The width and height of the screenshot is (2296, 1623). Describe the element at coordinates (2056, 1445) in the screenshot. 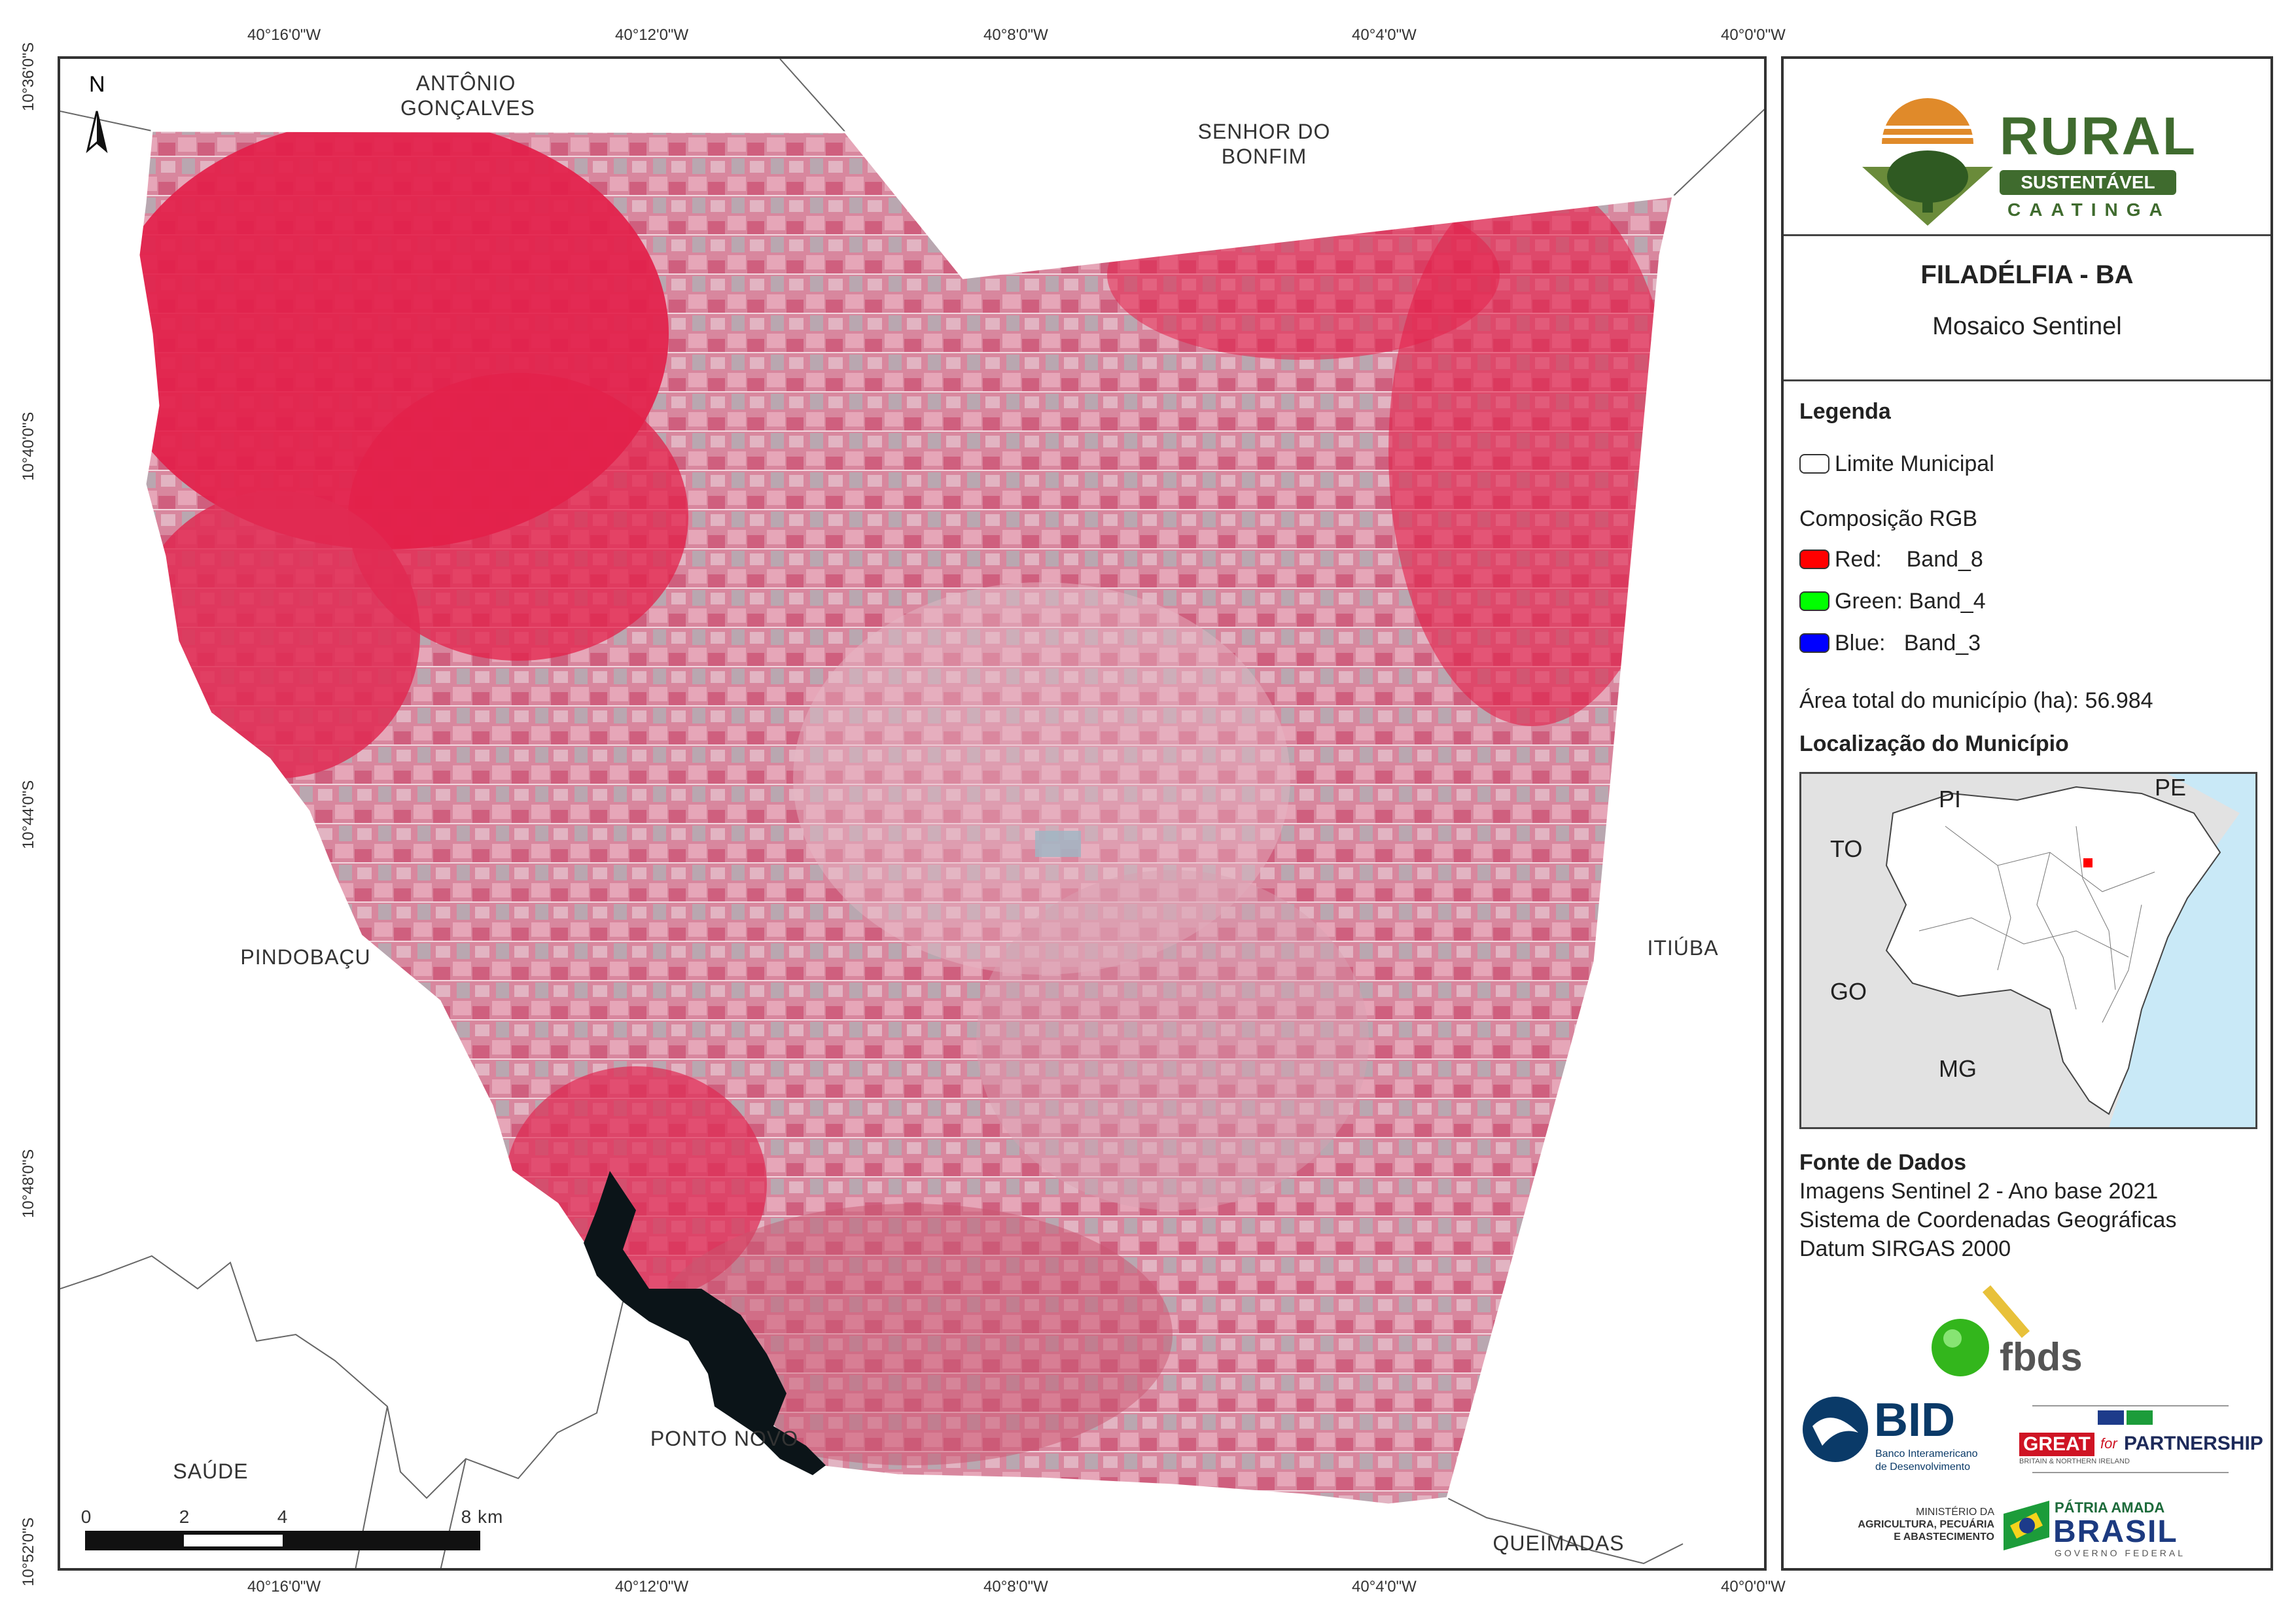

I see `great-text: GREAT` at that location.